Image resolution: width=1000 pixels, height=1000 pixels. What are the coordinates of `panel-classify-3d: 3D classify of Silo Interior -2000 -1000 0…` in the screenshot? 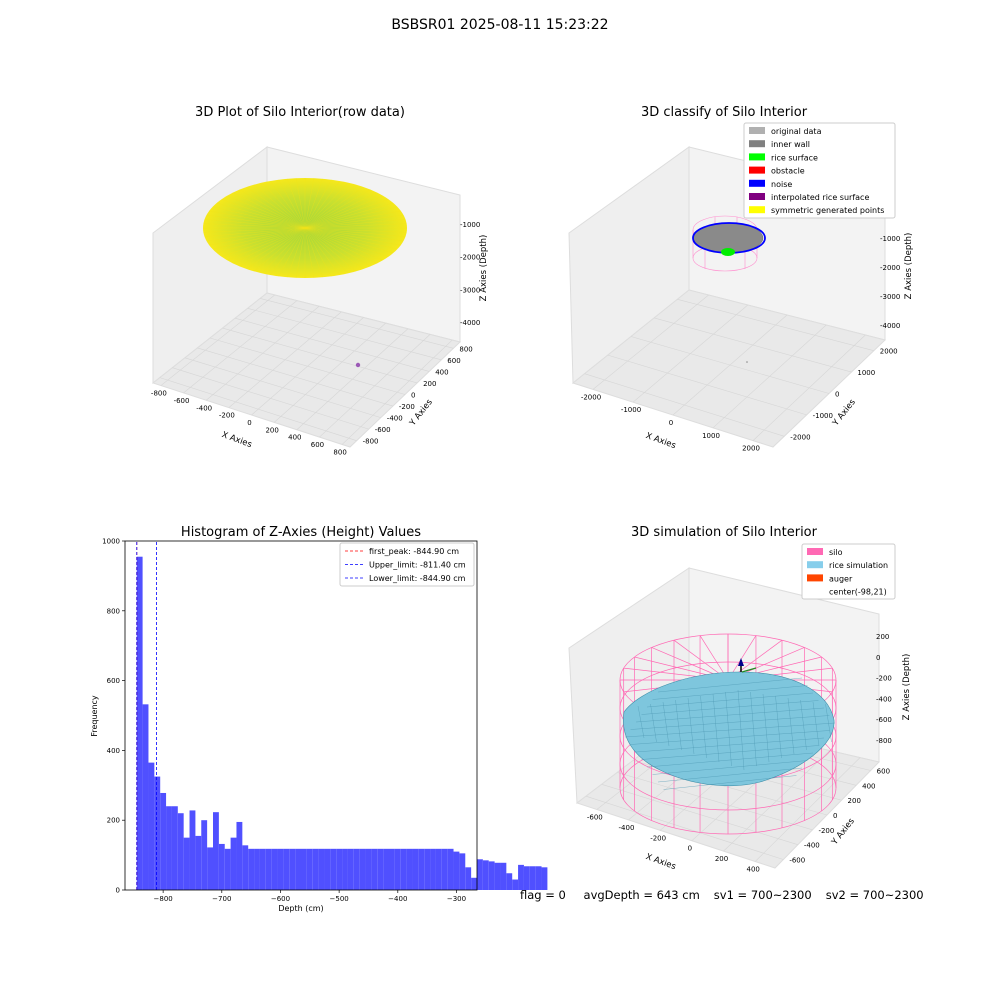 It's located at (741, 279).